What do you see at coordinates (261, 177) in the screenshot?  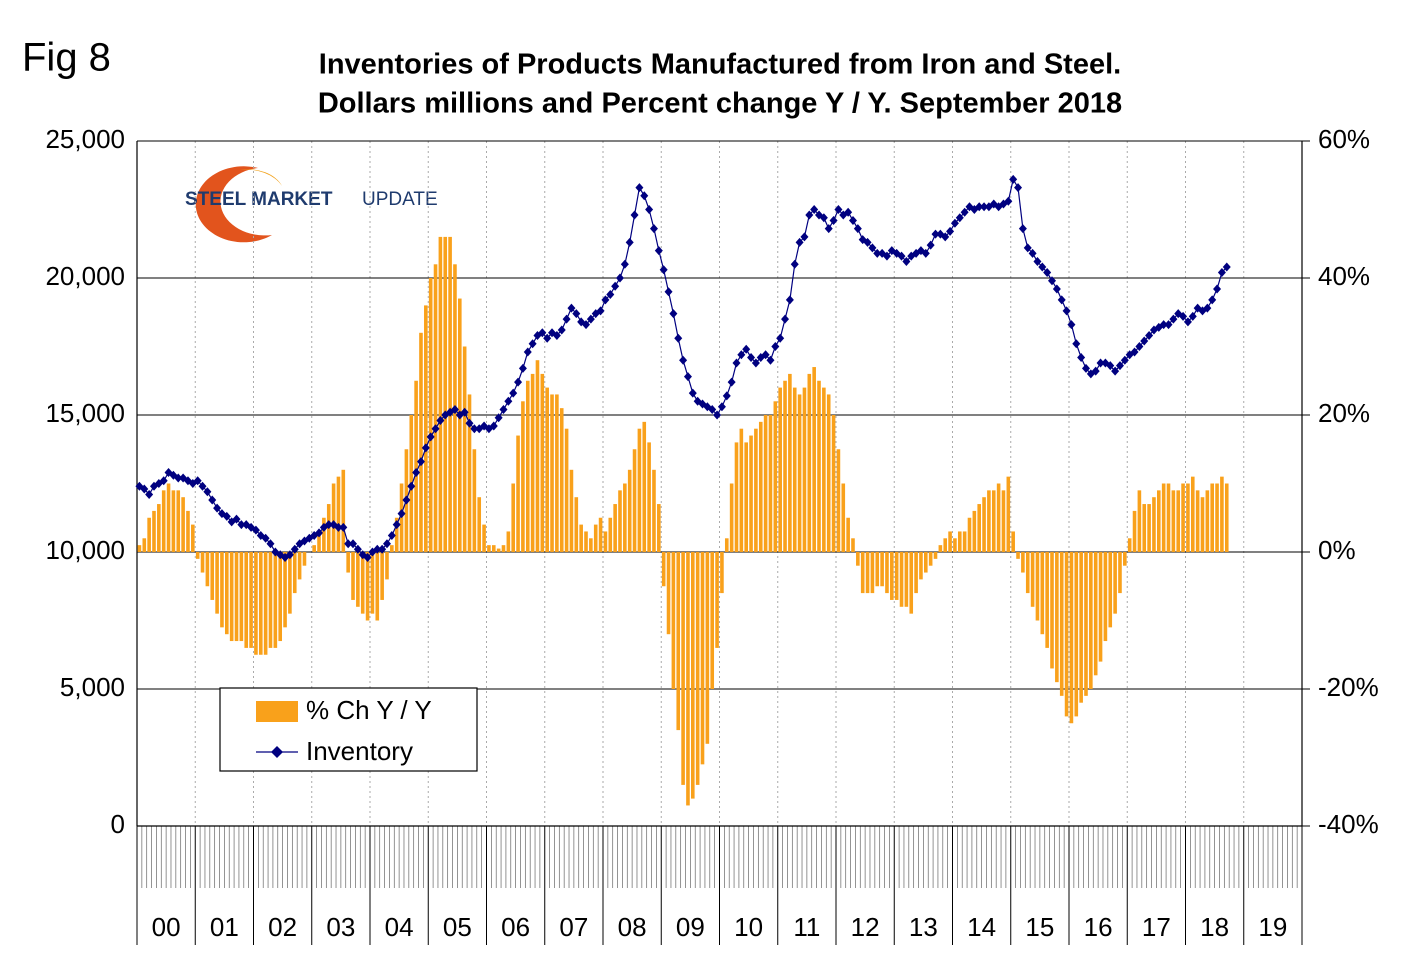 I see `logo-swoosh` at bounding box center [261, 177].